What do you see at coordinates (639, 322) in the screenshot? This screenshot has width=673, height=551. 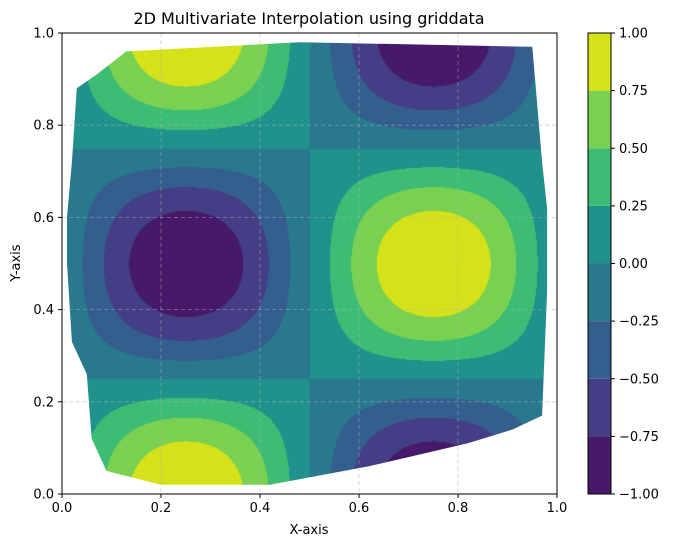 I see `colorbar-tick-label: −0.25` at bounding box center [639, 322].